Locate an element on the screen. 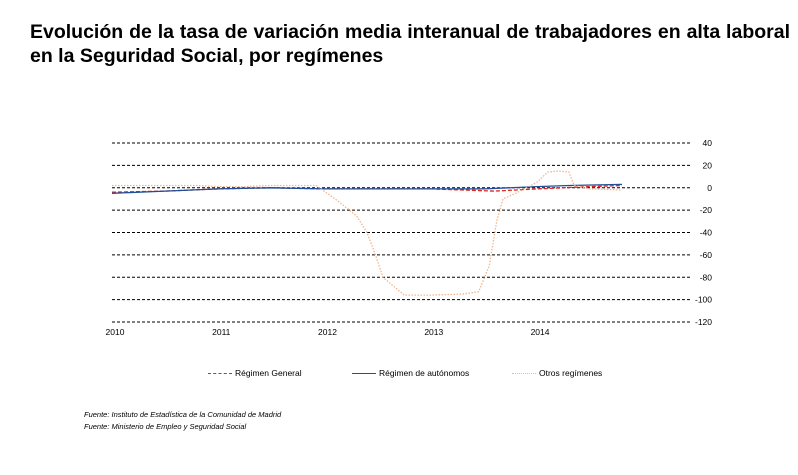 The width and height of the screenshot is (798, 475). x-tick-label: 2014 is located at coordinates (540, 332).